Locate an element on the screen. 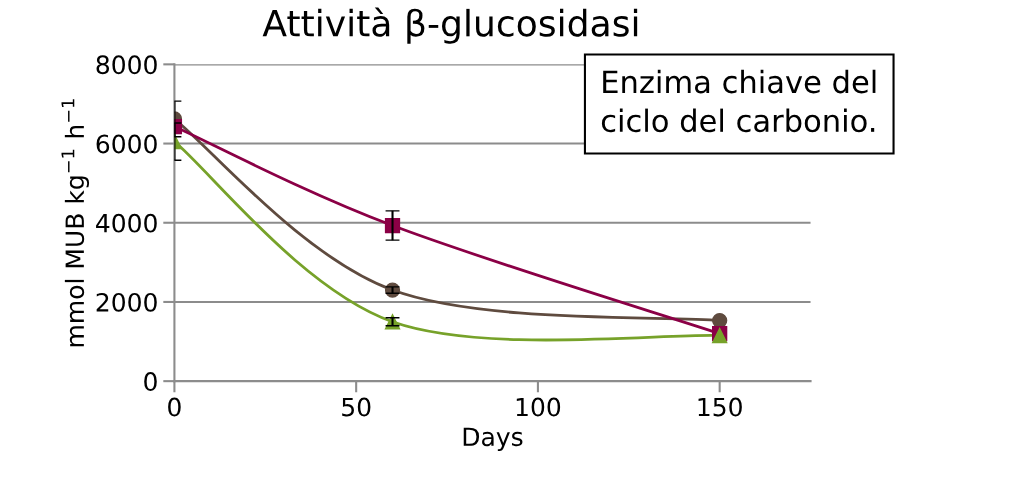 The image size is (1026, 495). x-tick-label: 150 is located at coordinates (720, 407).